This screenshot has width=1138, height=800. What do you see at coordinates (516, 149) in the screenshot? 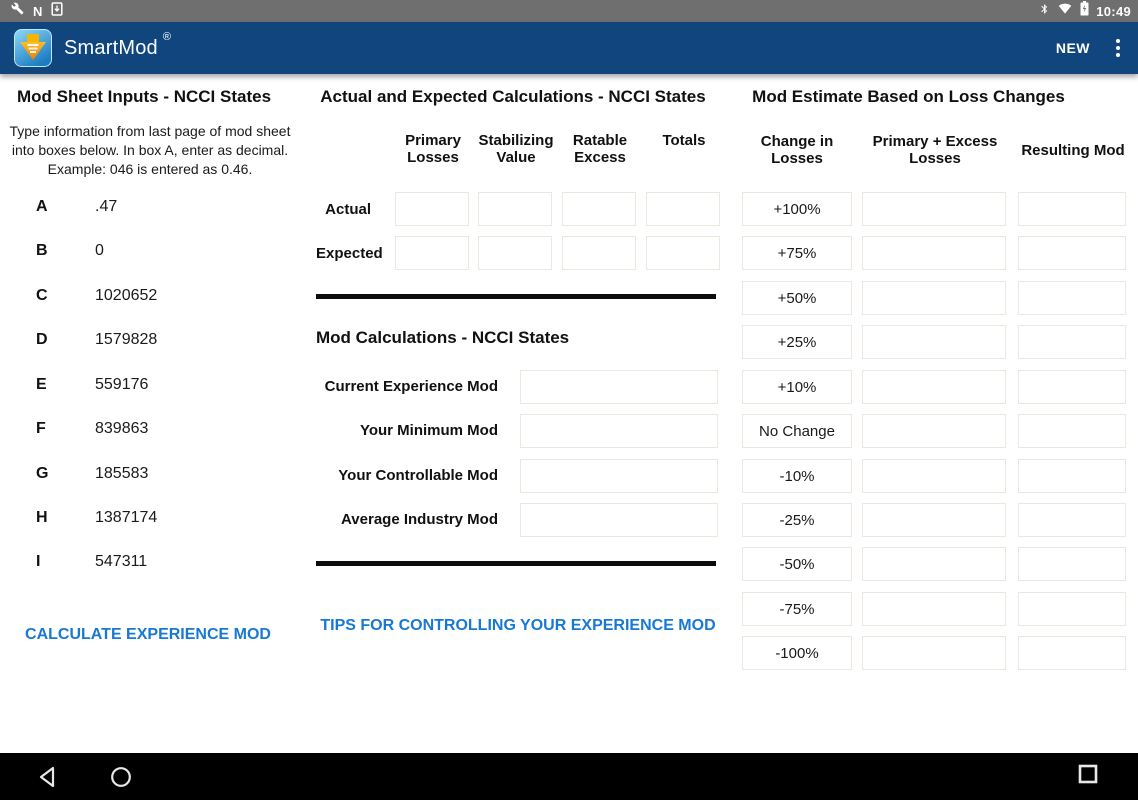
I see `col-header-stabilizing-value: Stabilizing Value` at bounding box center [516, 149].